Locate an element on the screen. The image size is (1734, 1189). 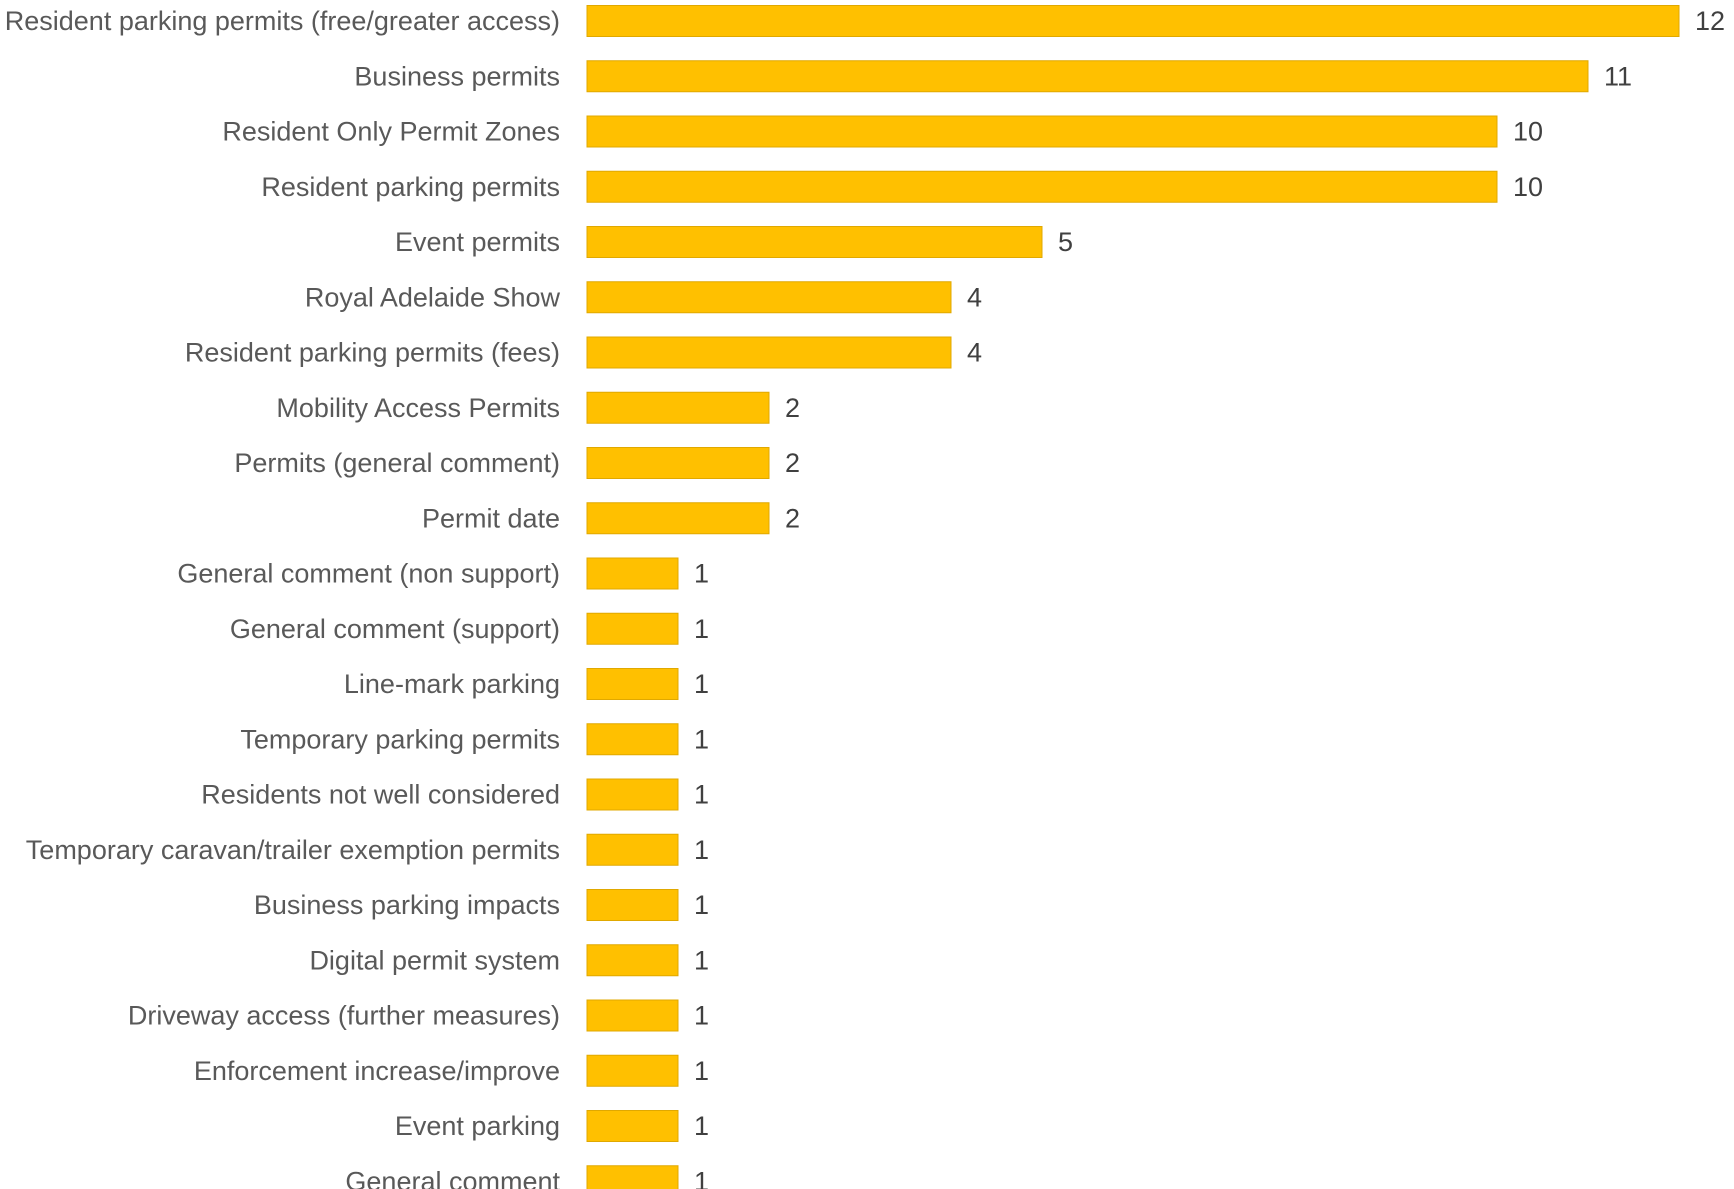
category-label: Royal Adelaide Show is located at coordinates (433, 297).